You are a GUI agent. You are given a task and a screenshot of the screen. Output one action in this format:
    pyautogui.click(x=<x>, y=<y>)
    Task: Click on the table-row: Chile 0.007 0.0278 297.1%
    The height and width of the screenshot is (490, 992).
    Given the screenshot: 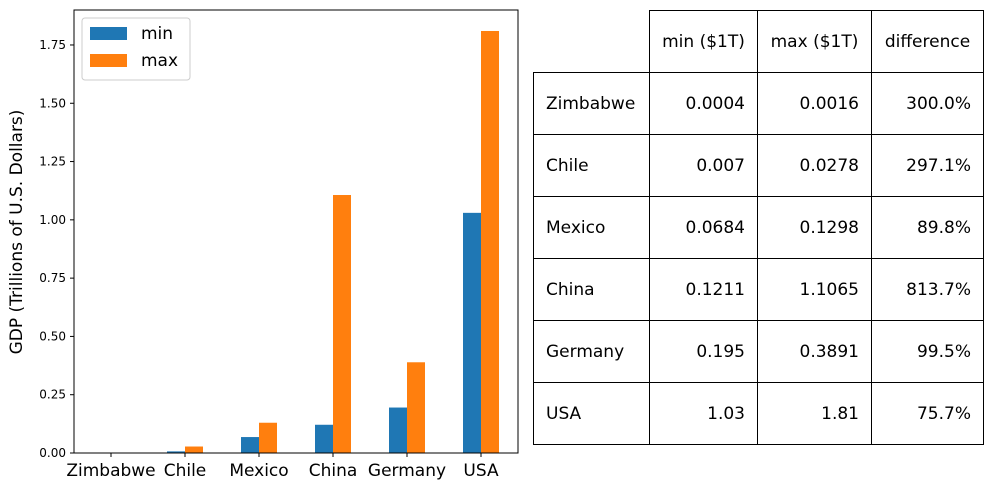 What is the action you would take?
    pyautogui.click(x=758, y=165)
    